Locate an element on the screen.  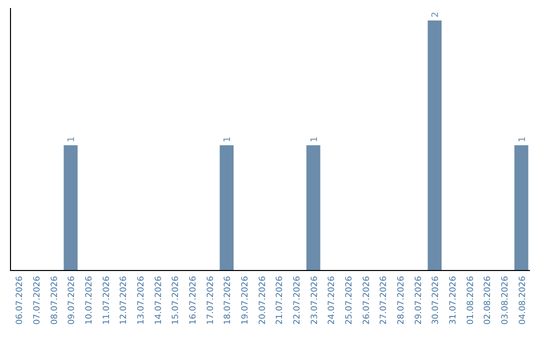
x-tick-label: 23.07.2026 is located at coordinates (315, 300).